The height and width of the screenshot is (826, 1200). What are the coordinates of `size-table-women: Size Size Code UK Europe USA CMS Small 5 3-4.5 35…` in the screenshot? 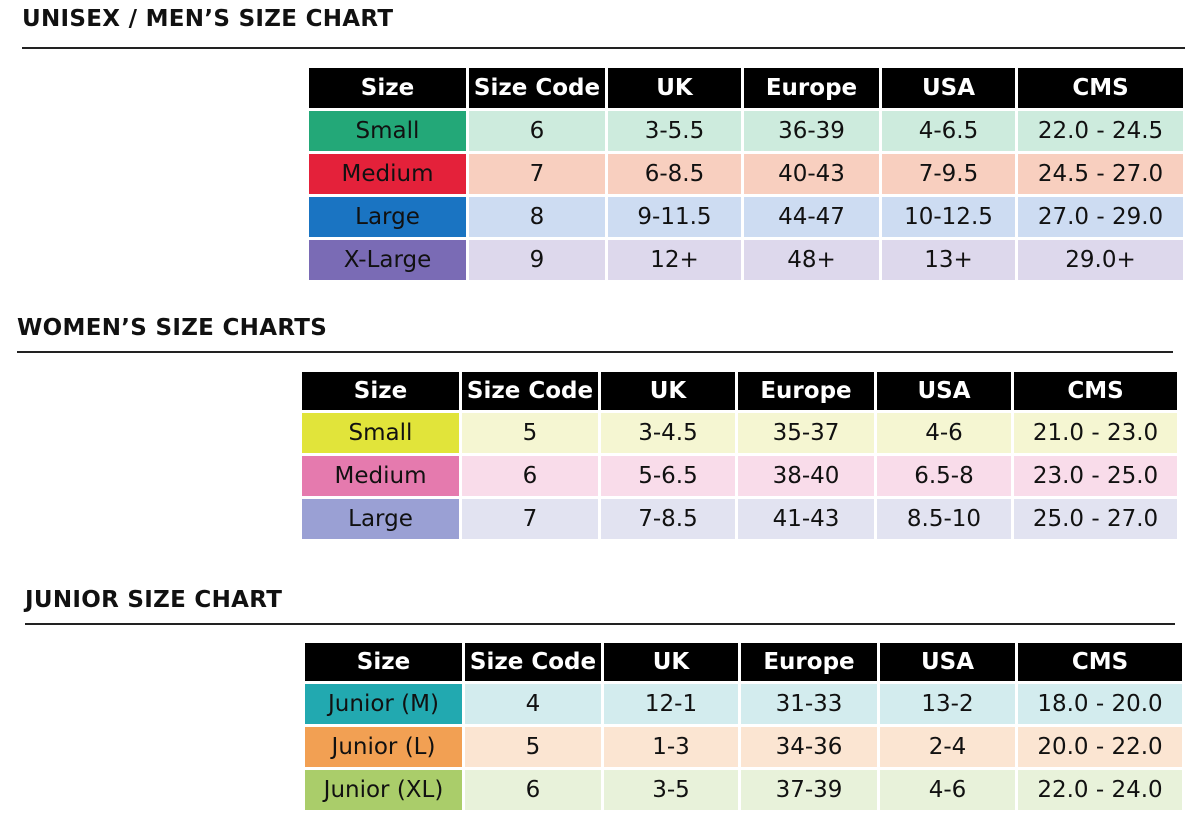 It's located at (739, 455).